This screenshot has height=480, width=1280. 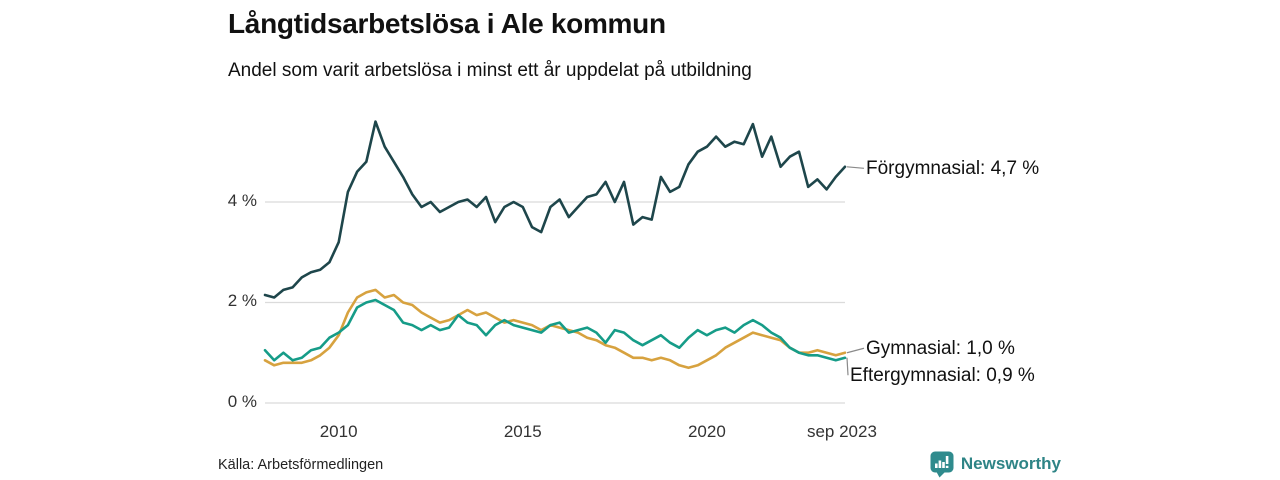 What do you see at coordinates (242, 301) in the screenshot?
I see `y-tick-label: 2 %` at bounding box center [242, 301].